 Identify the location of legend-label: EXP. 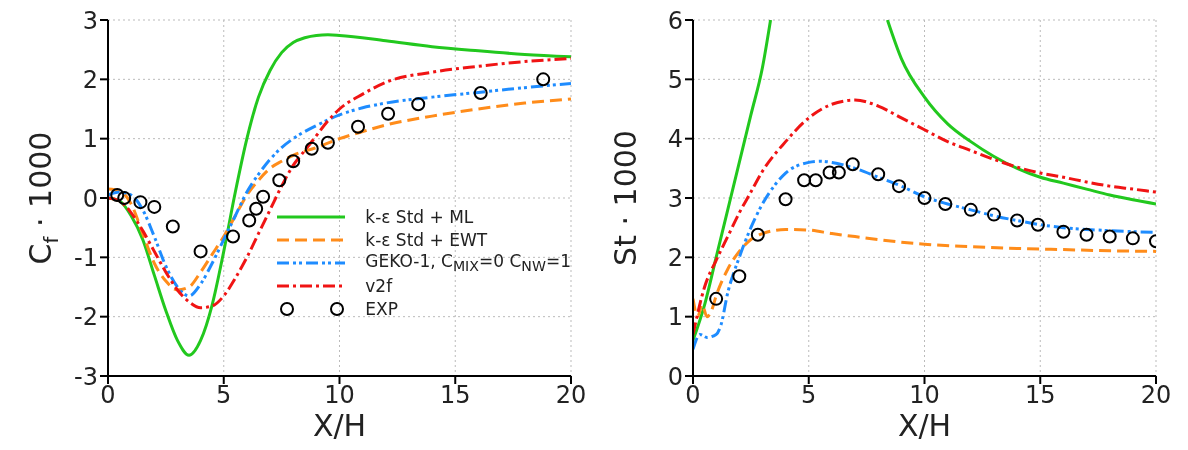
(381, 308).